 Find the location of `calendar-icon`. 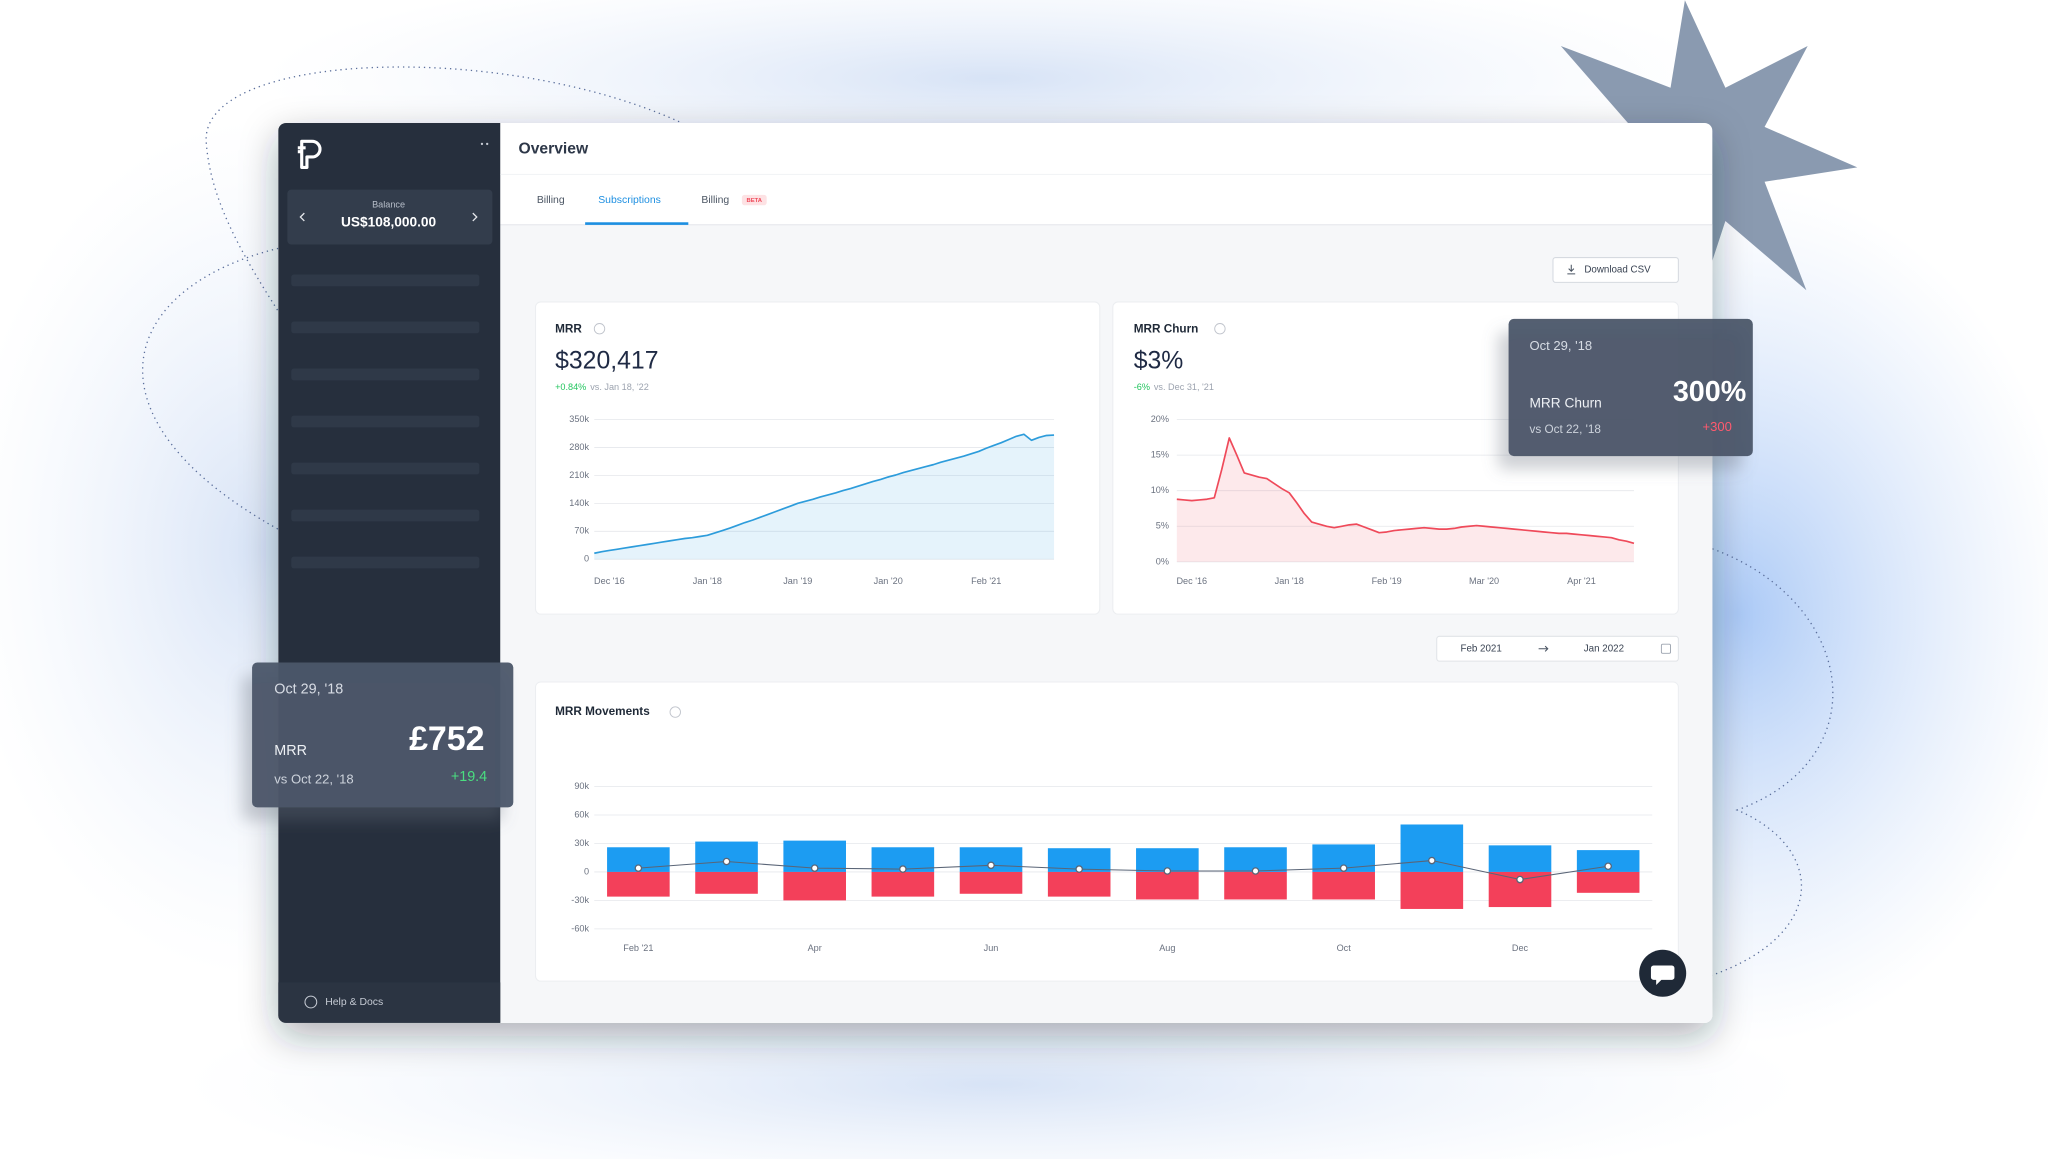

calendar-icon is located at coordinates (1665, 648).